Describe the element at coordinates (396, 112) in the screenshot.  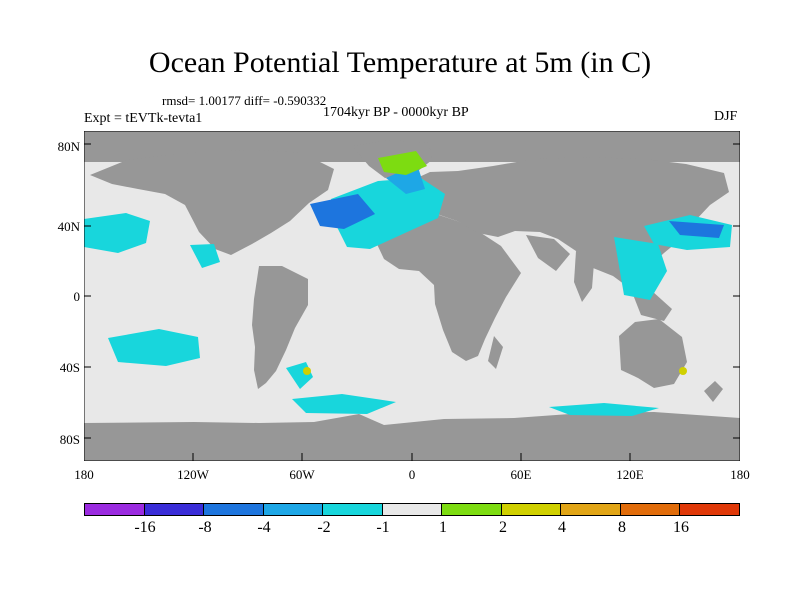
I see `period-label: 1704kyr BP - 0000kyr BP` at that location.